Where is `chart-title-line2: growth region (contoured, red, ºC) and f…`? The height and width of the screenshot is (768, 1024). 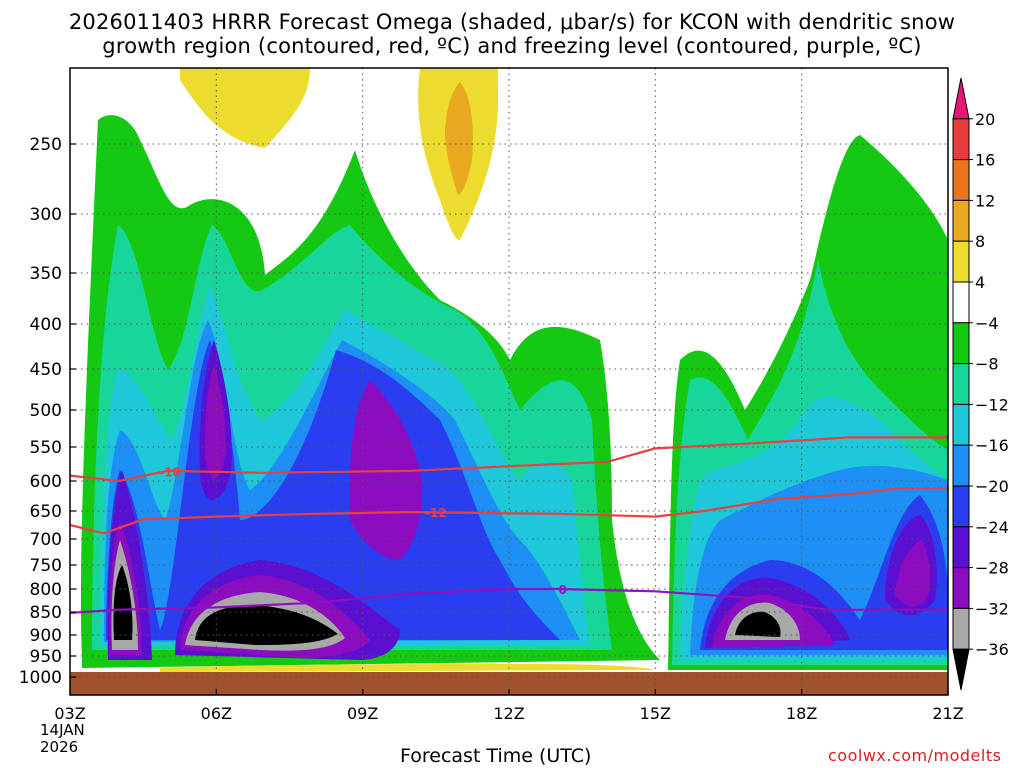
chart-title-line2: growth region (contoured, red, ºC) and f… is located at coordinates (512, 46).